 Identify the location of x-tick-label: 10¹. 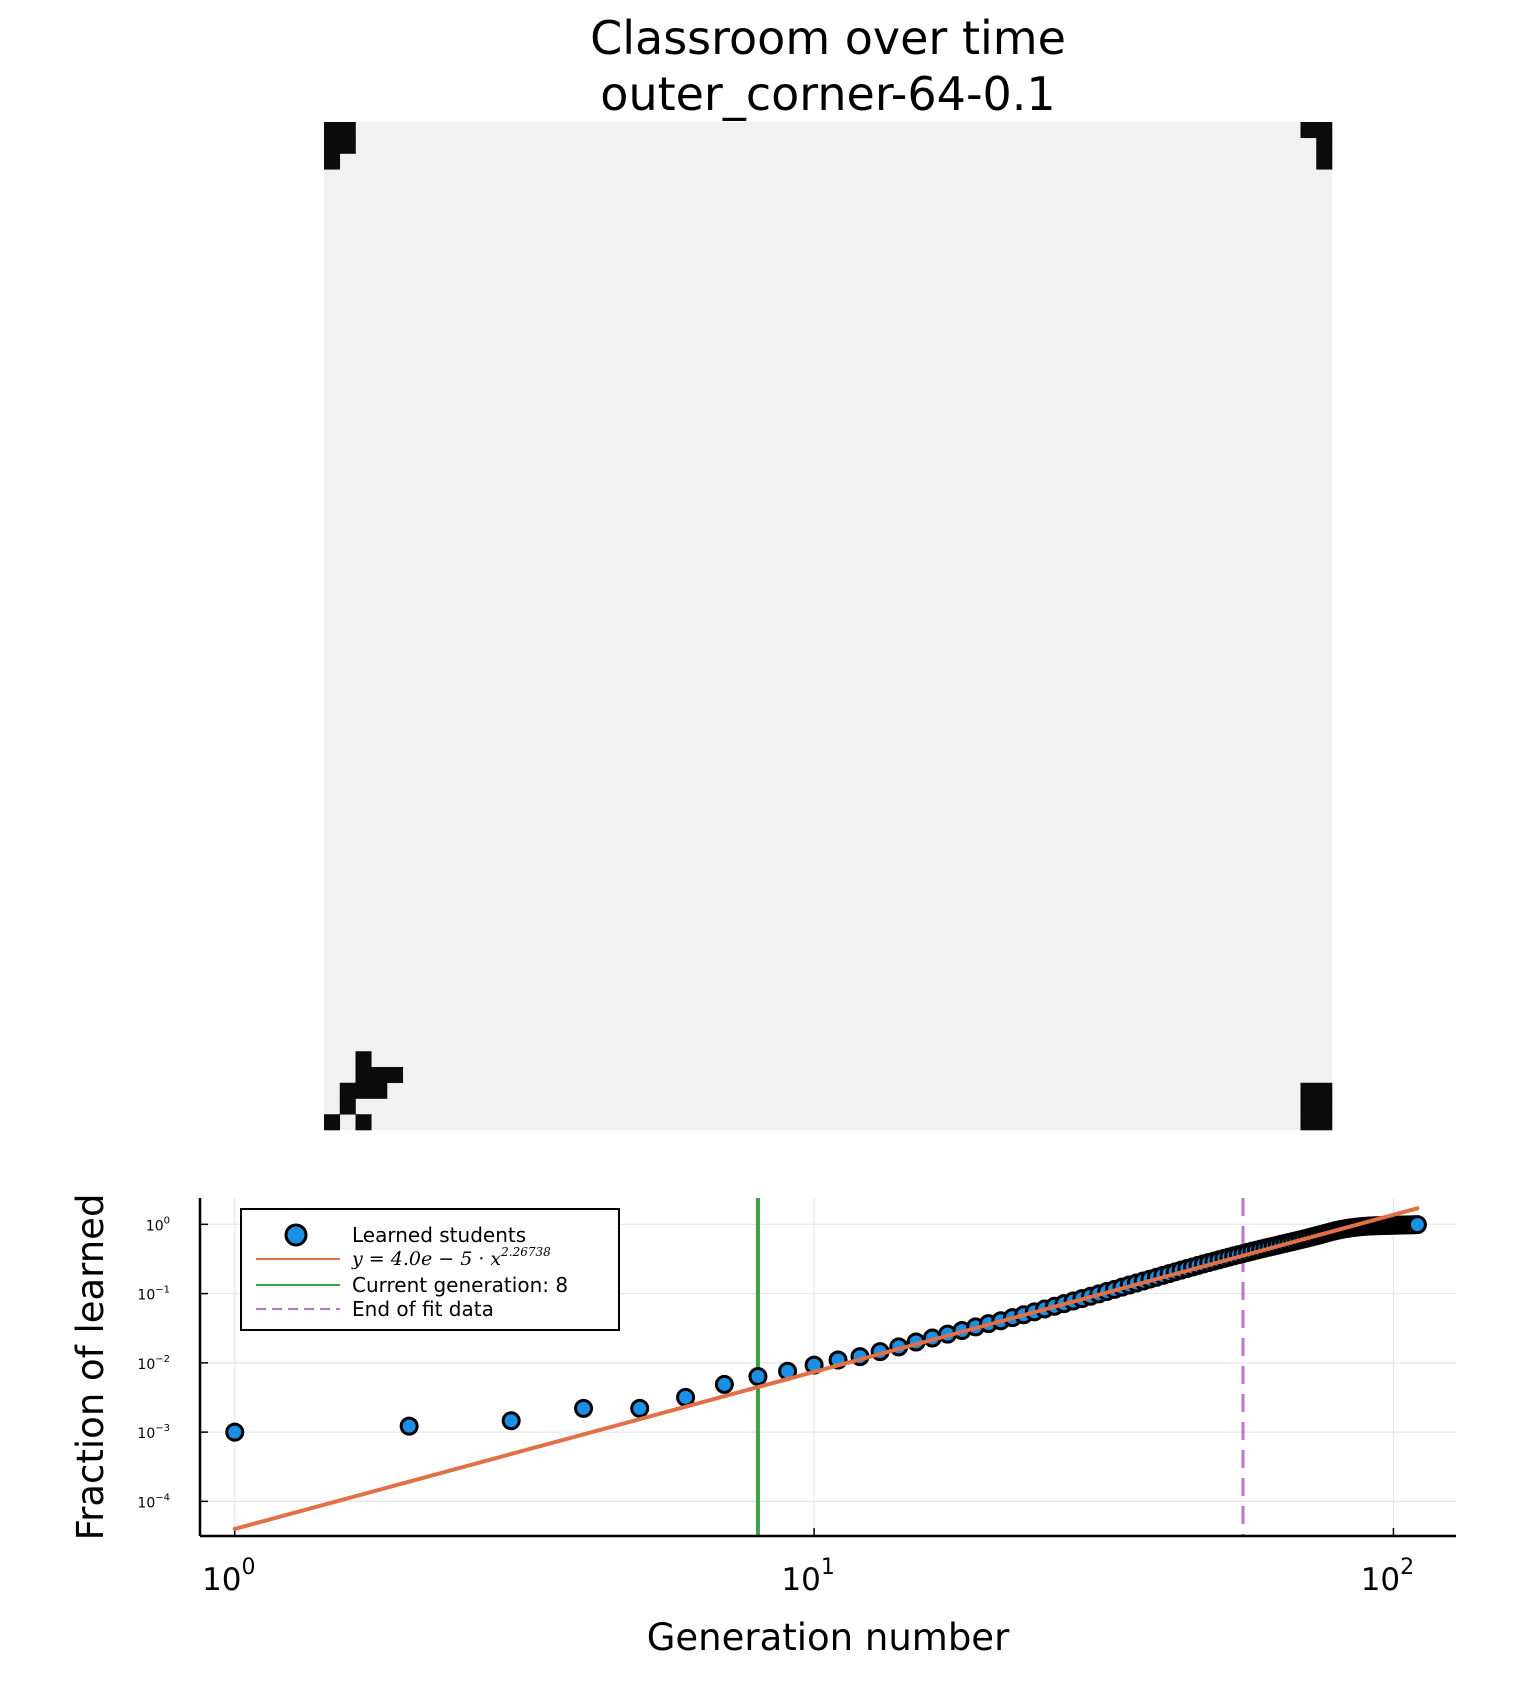
(807, 1576).